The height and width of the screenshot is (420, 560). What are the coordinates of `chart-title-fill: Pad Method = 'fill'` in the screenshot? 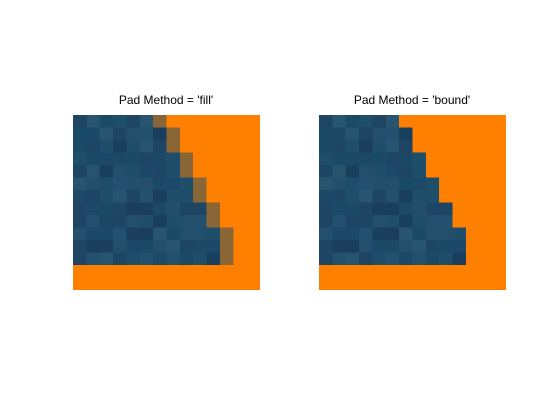 It's located at (166, 100).